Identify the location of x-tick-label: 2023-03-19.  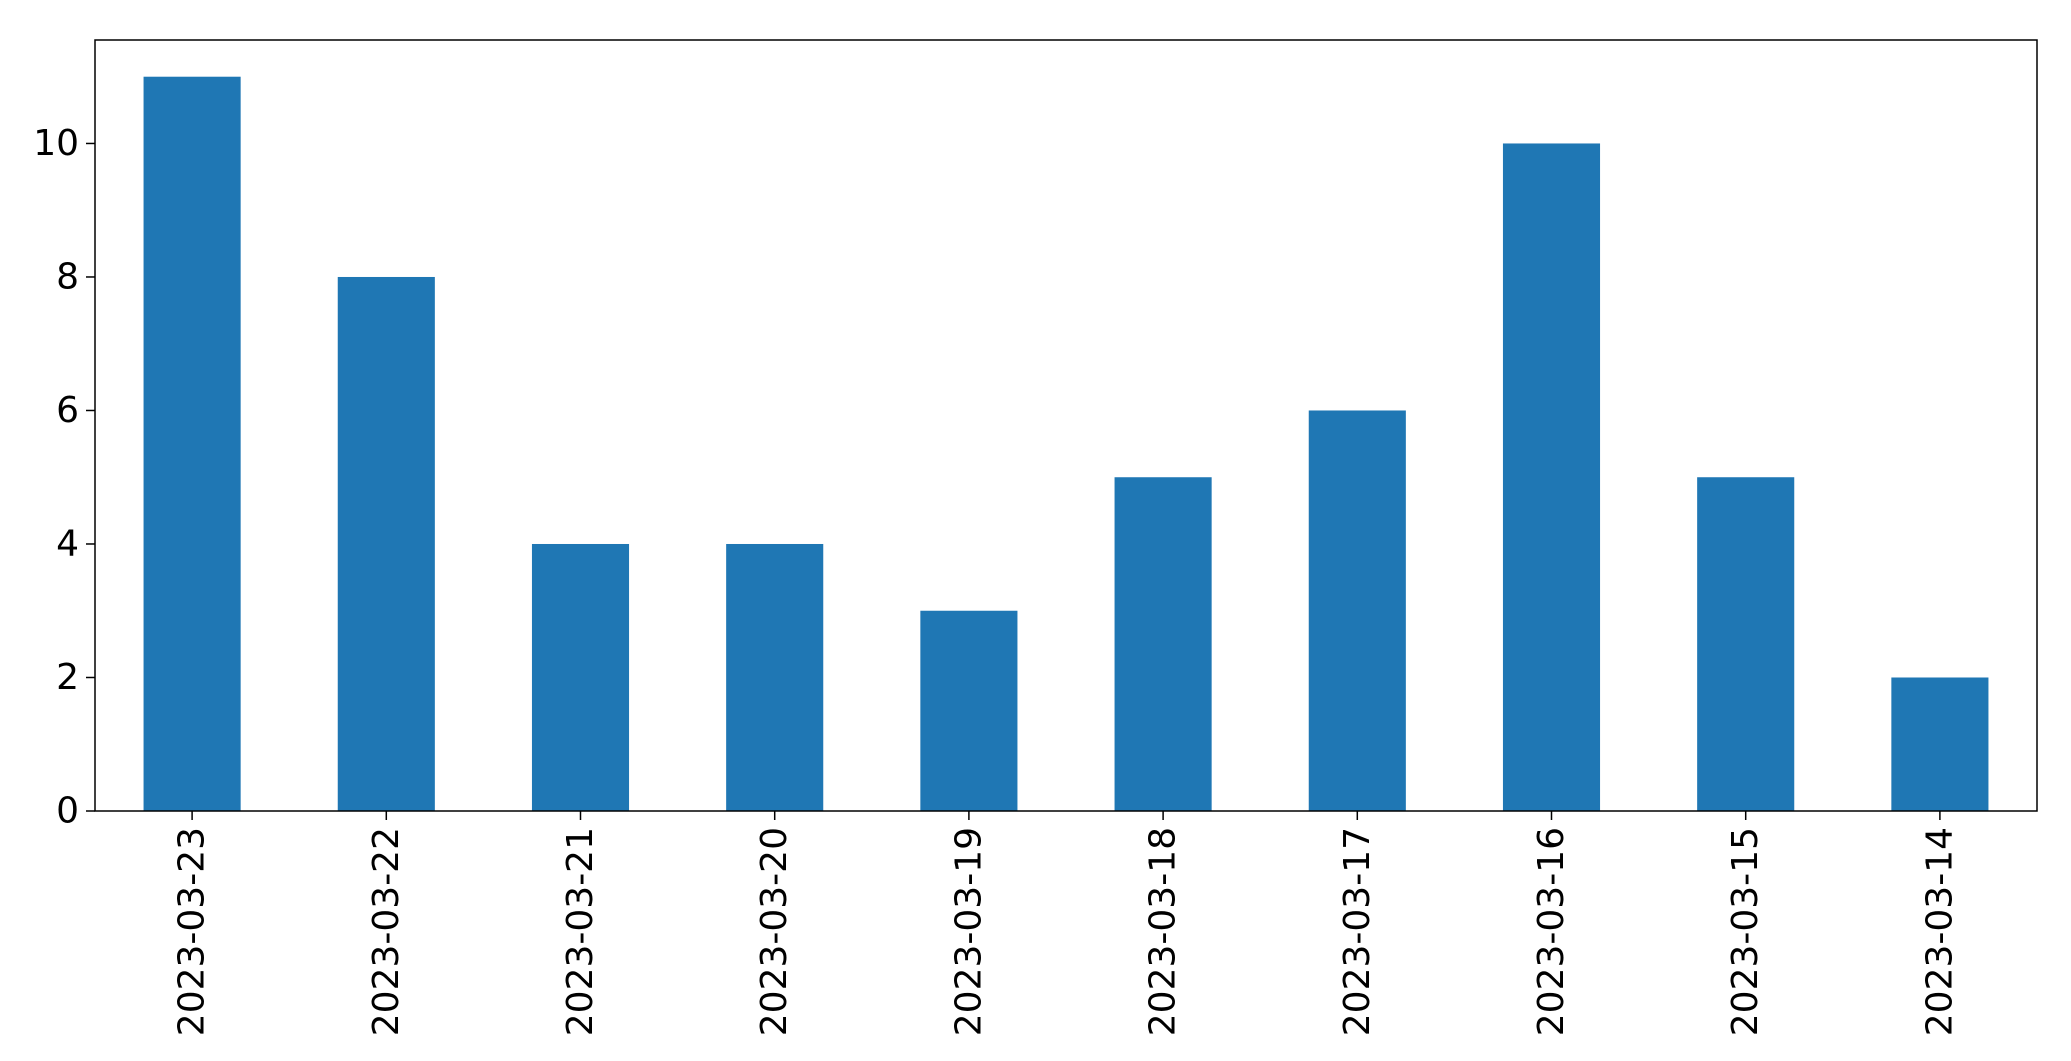
(968, 931).